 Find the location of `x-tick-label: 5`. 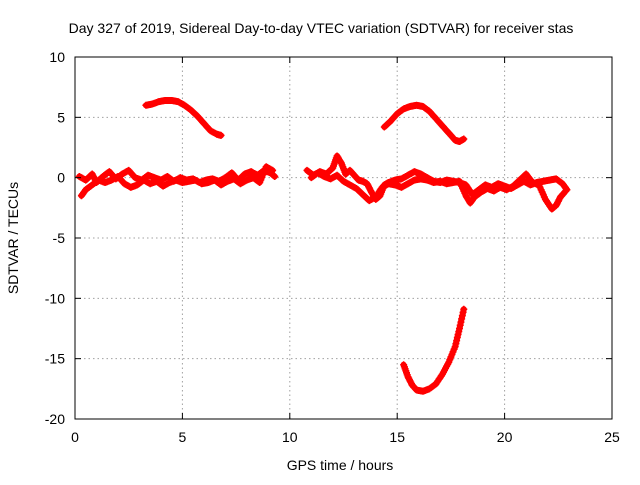

x-tick-label: 5 is located at coordinates (183, 437).